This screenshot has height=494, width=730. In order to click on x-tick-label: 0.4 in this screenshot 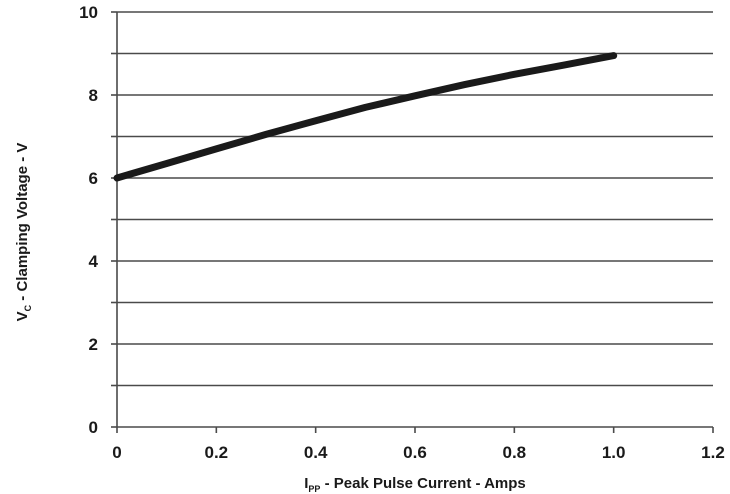, I will do `click(316, 452)`.